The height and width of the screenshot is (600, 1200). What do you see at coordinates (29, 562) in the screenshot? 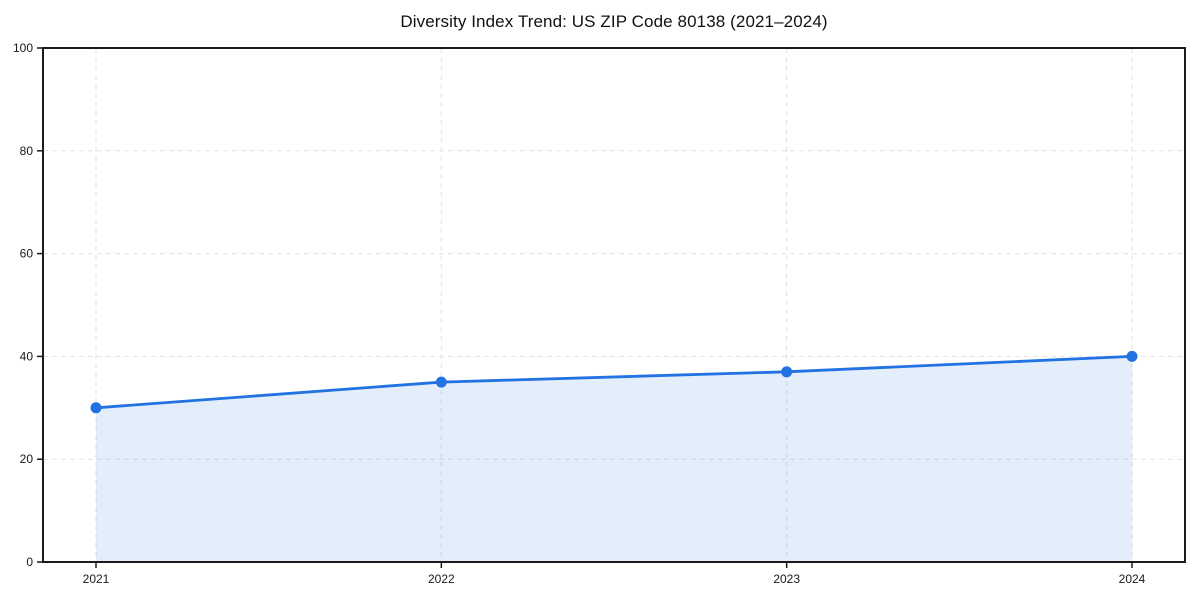
I see `y-tick-label: 0` at bounding box center [29, 562].